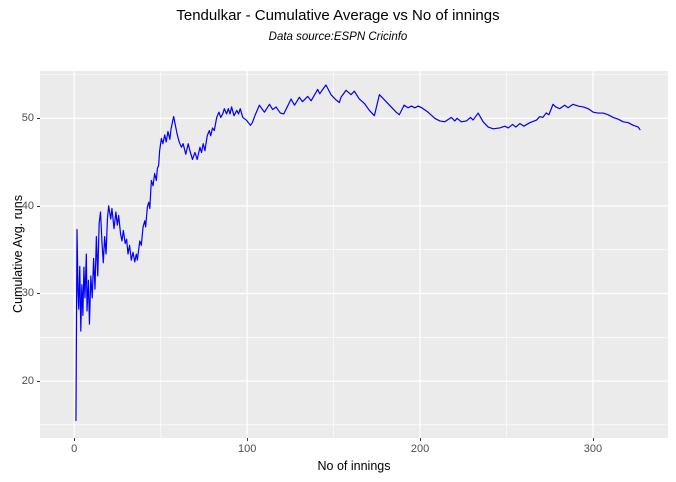 The width and height of the screenshot is (676, 482). I want to click on chart-subtitle: Data source:ESPN Cricinfo, so click(338, 37).